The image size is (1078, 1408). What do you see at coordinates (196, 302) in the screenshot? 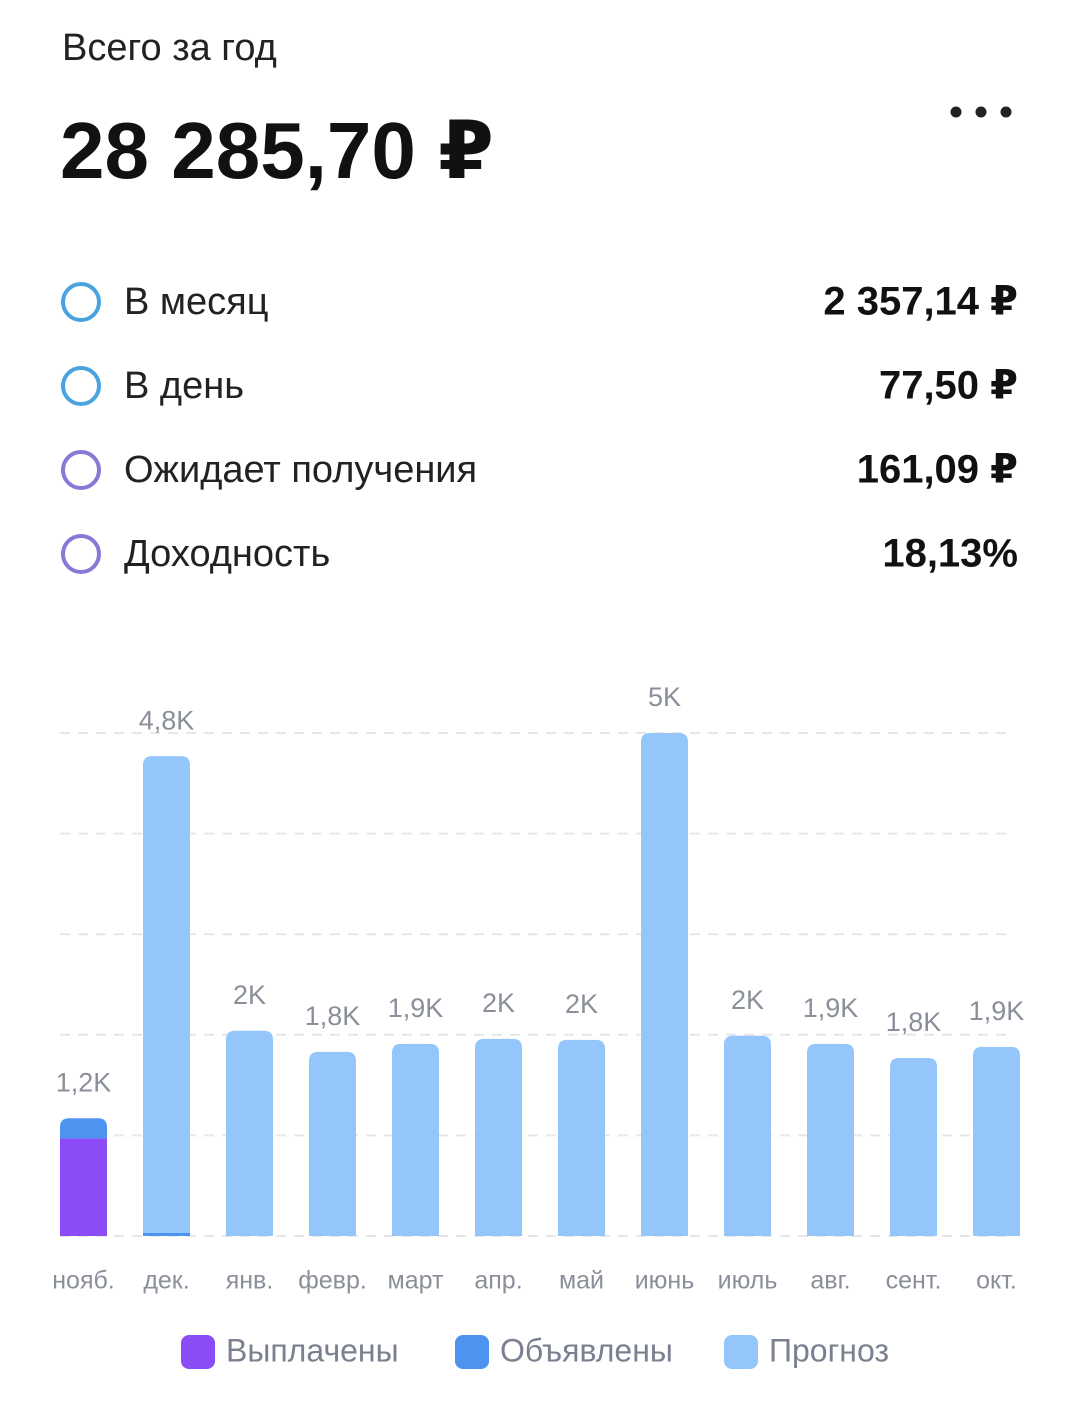
I see `stat-label: В месяц` at bounding box center [196, 302].